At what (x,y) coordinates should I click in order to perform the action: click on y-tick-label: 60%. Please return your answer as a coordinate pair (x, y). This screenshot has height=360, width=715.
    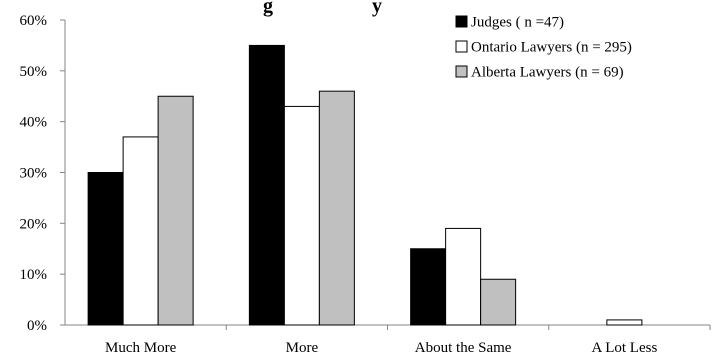
    Looking at the image, I should click on (34, 21).